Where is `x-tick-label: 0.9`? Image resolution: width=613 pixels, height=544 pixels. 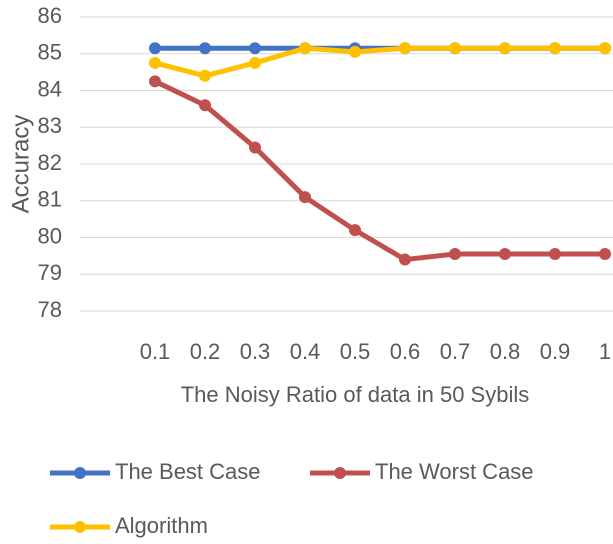
x-tick-label: 0.9 is located at coordinates (555, 351).